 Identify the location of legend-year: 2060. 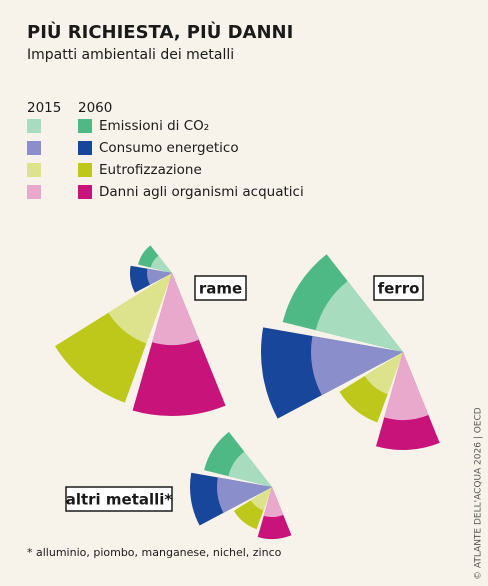
(95, 108).